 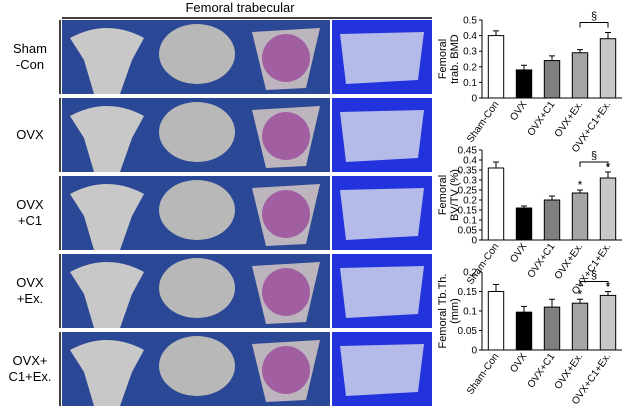 I want to click on y-tick-label: 0.25, so click(x=468, y=191).